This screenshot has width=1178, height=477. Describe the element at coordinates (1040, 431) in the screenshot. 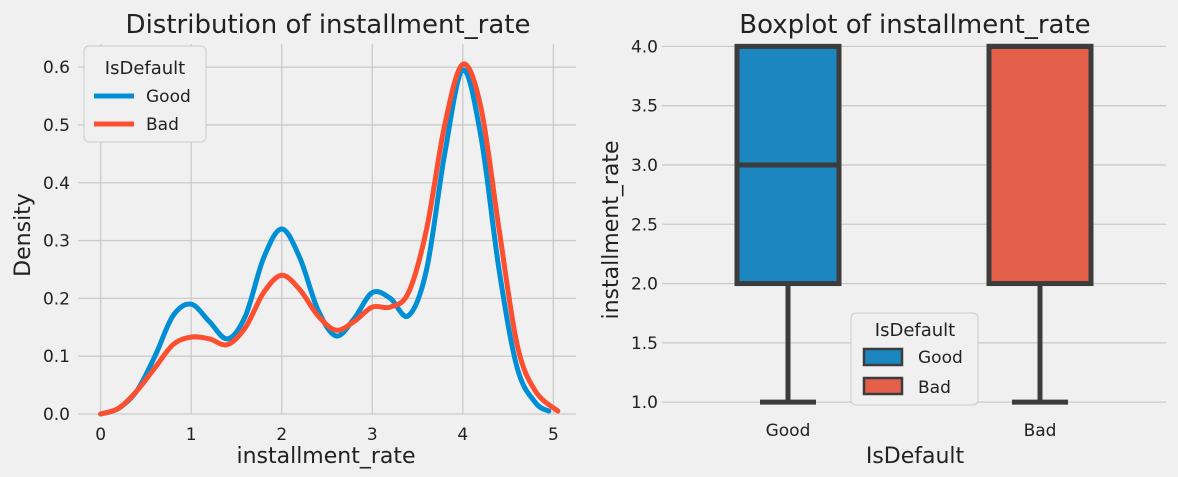

I see `box-xtick-label: Bad` at that location.